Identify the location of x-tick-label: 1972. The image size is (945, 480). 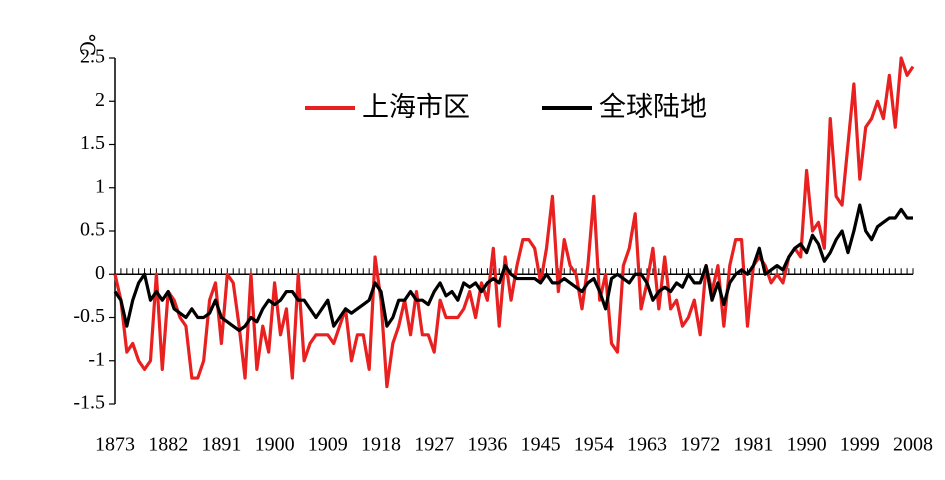
(700, 445).